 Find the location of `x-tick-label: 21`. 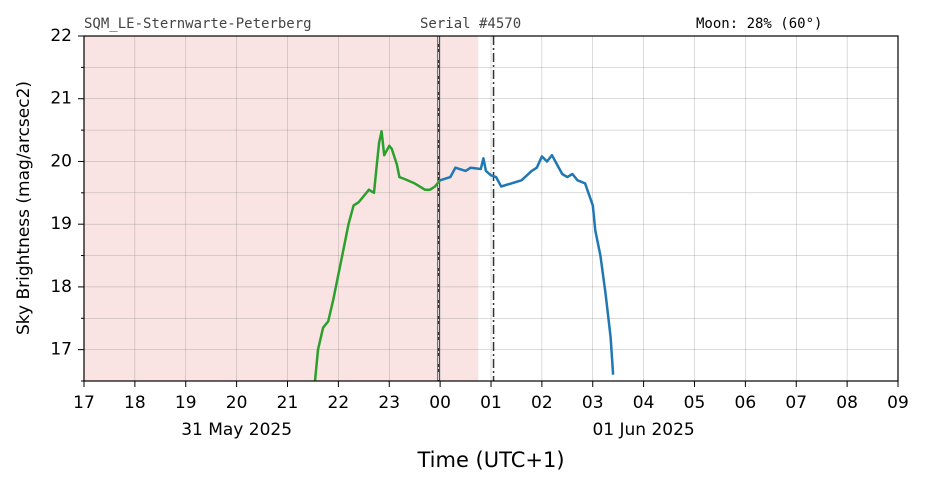

x-tick-label: 21 is located at coordinates (288, 403).